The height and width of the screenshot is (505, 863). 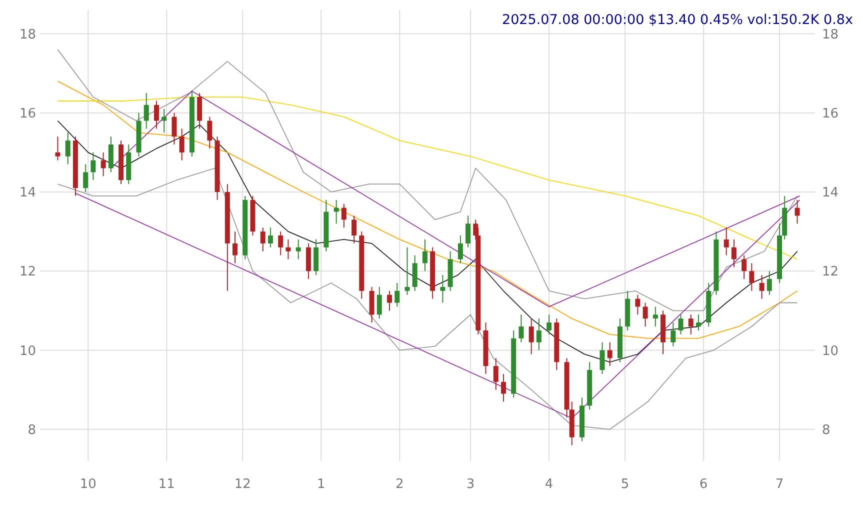 I want to click on x-tick-label: 10, so click(x=88, y=484).